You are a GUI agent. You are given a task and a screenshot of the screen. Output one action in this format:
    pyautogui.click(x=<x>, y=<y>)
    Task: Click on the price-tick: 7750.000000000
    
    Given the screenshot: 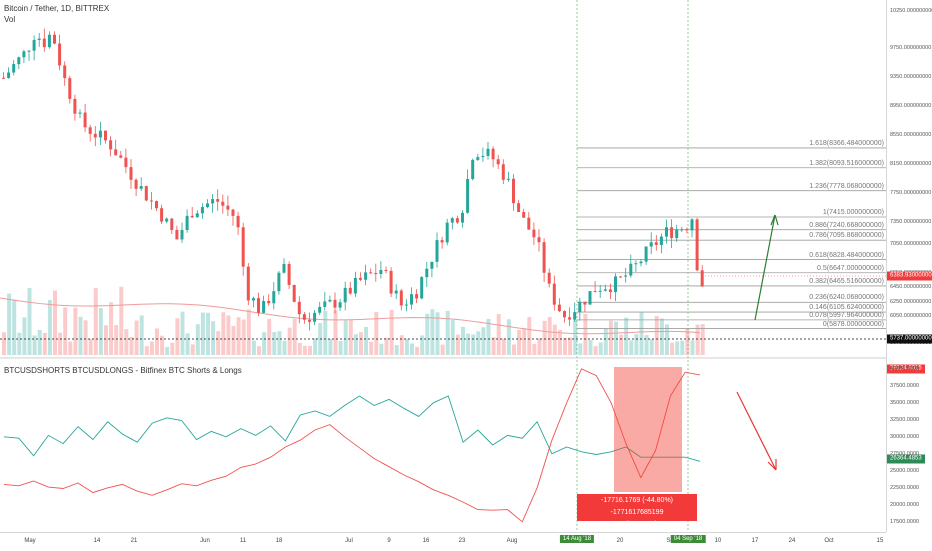 What is the action you would take?
    pyautogui.click(x=911, y=192)
    